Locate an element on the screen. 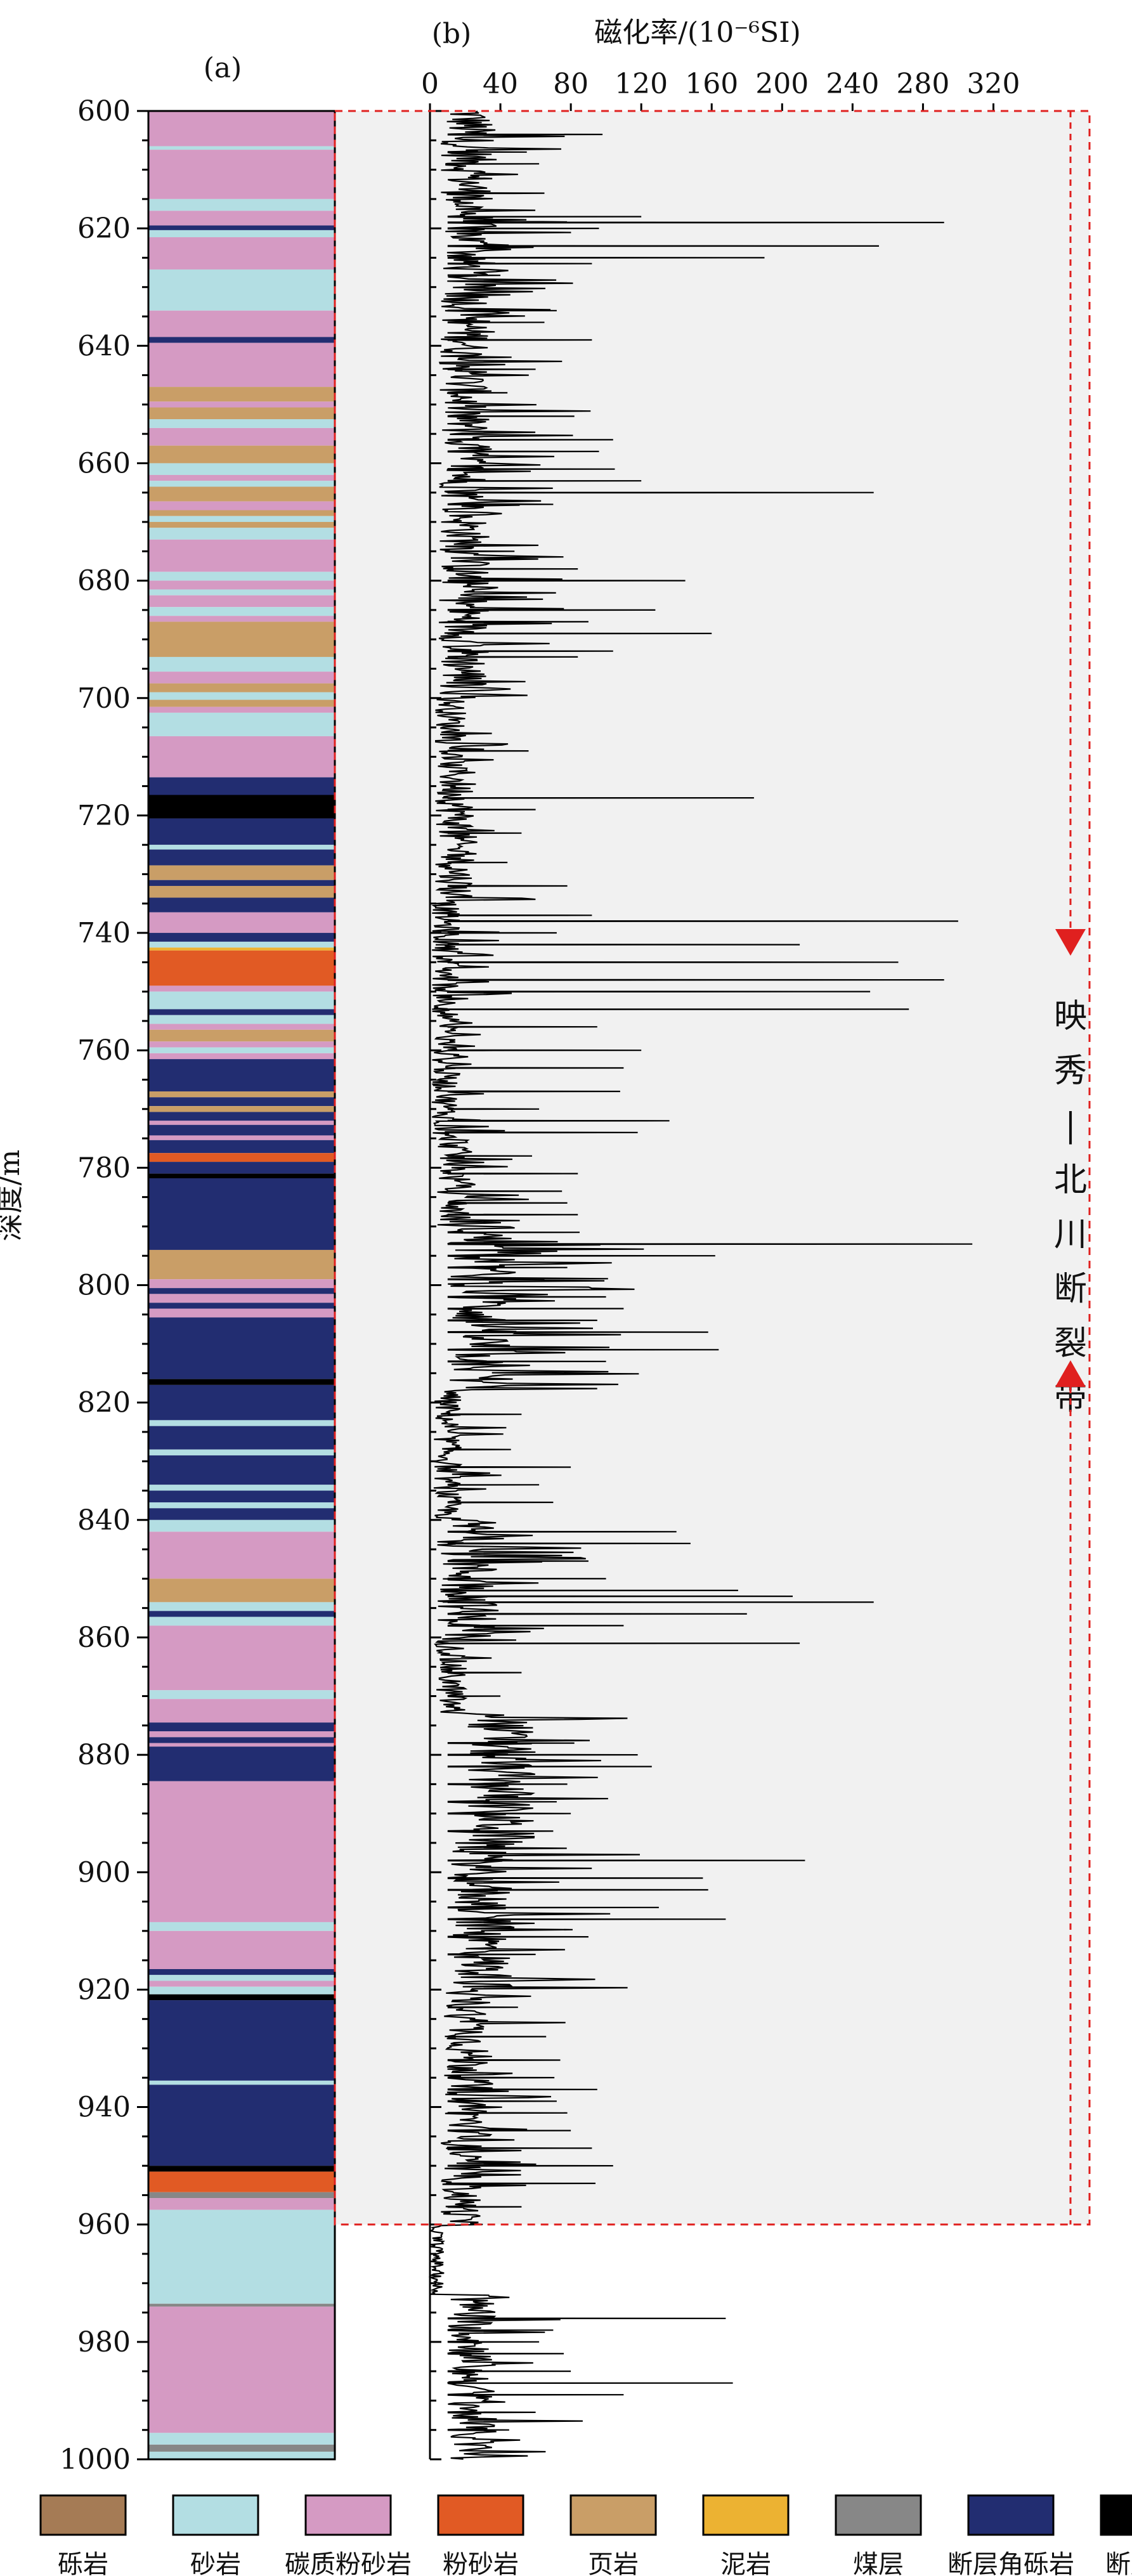  depth-tick-label: 640 is located at coordinates (104, 346).